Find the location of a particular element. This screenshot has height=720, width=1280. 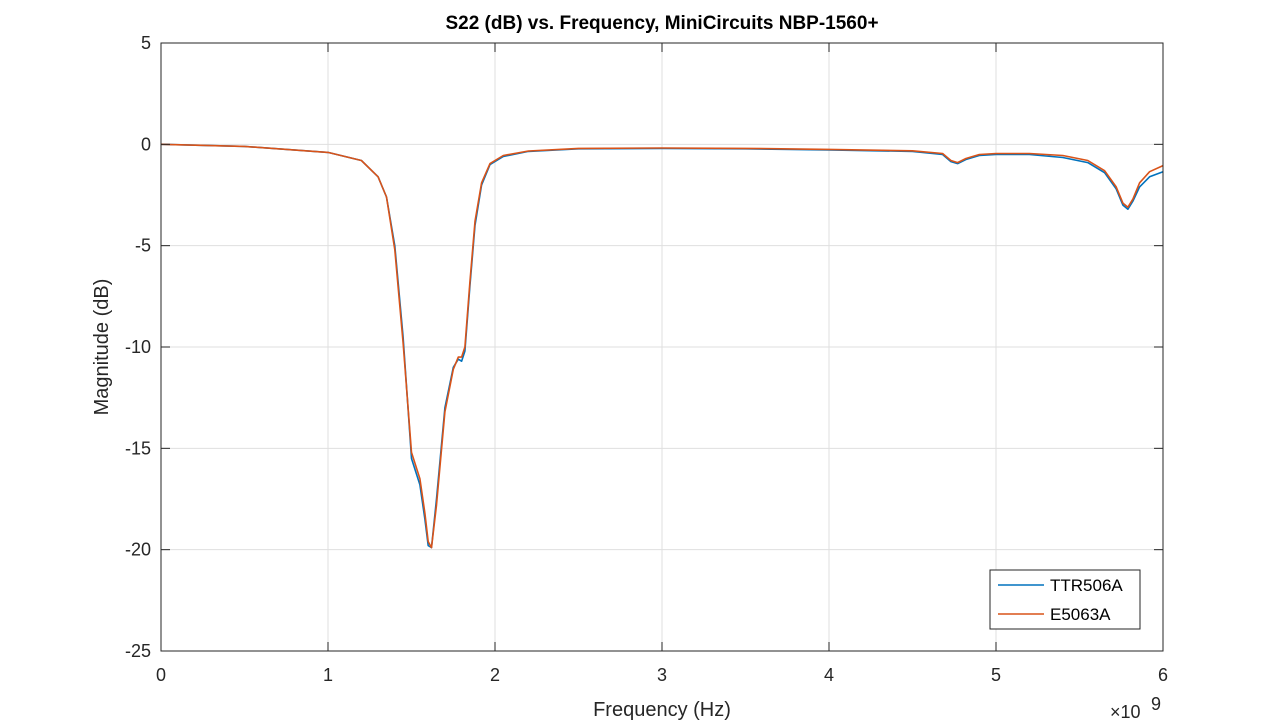

x-tick-label: 4 is located at coordinates (829, 675).